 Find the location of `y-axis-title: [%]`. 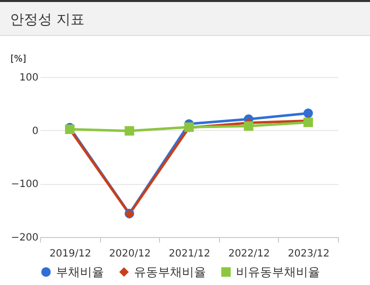

y-axis-title: [%] is located at coordinates (18, 59).